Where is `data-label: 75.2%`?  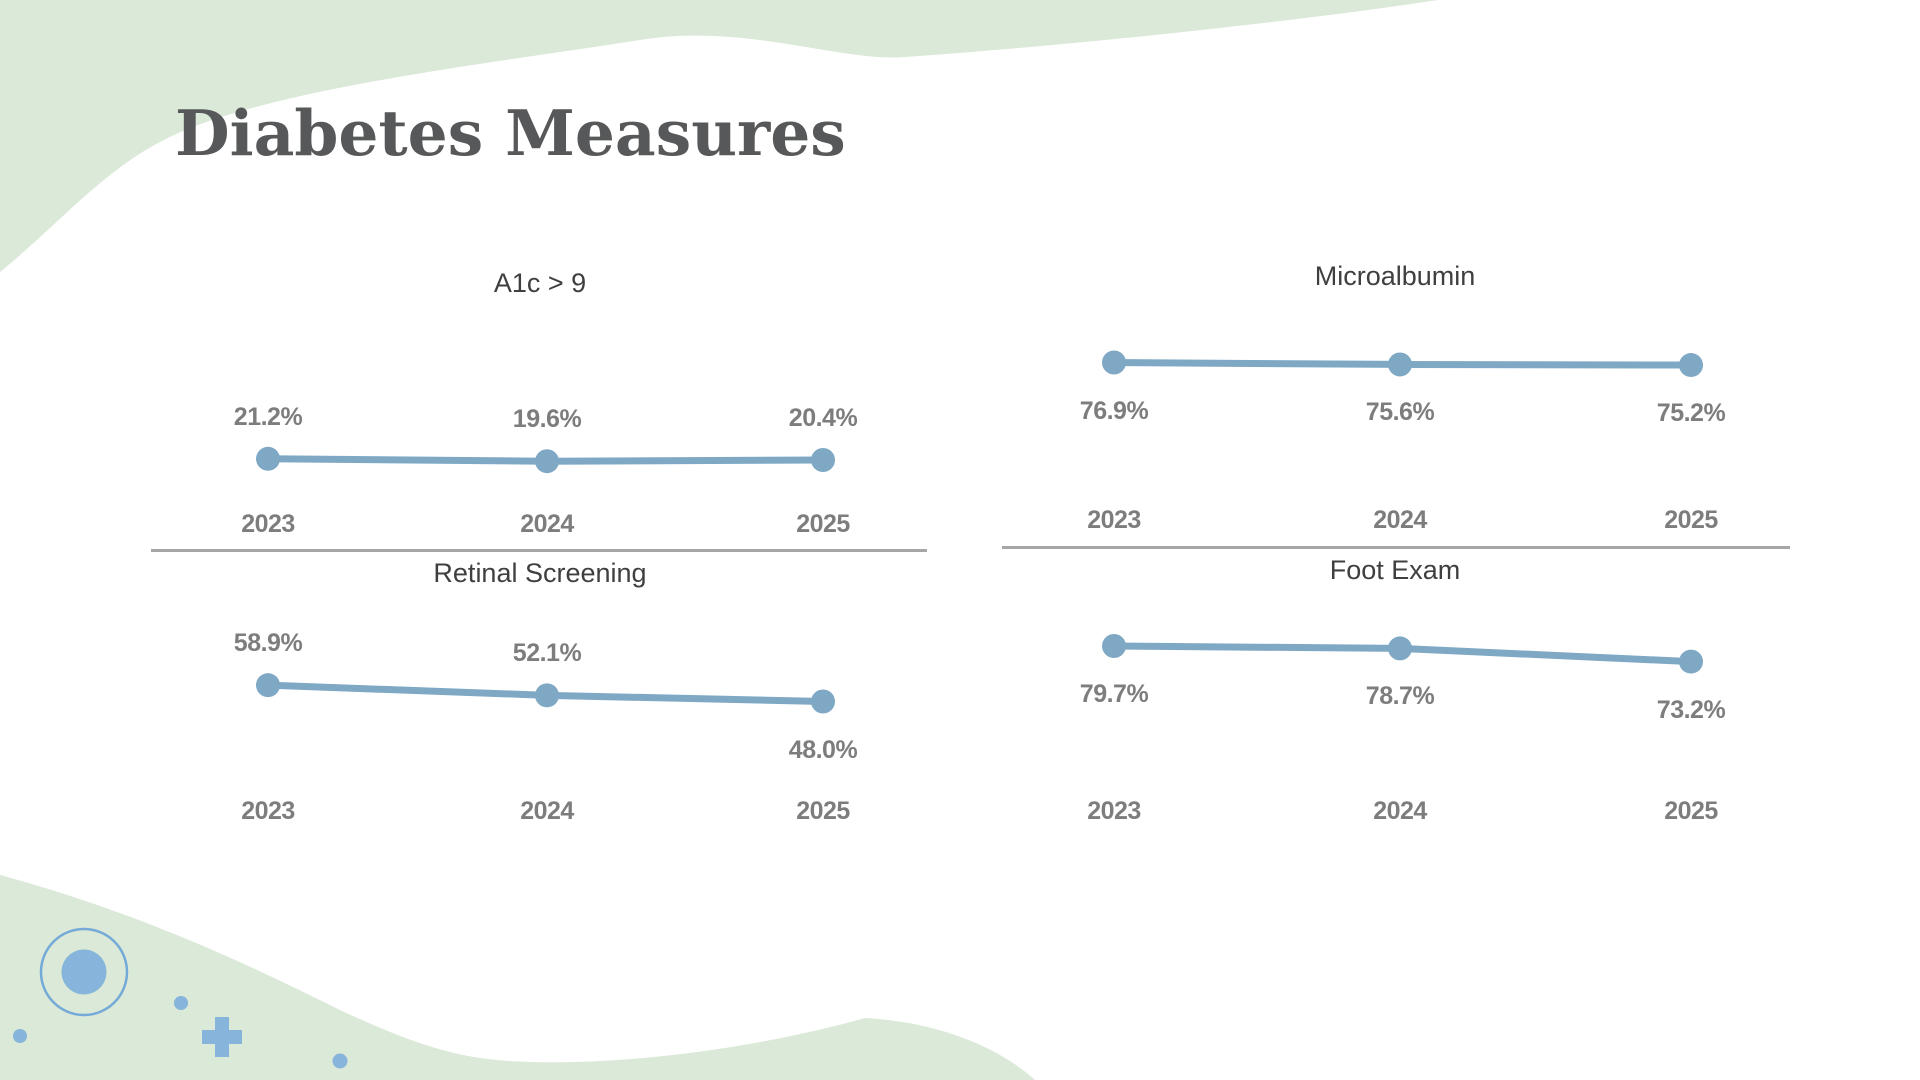 data-label: 75.2% is located at coordinates (1691, 413).